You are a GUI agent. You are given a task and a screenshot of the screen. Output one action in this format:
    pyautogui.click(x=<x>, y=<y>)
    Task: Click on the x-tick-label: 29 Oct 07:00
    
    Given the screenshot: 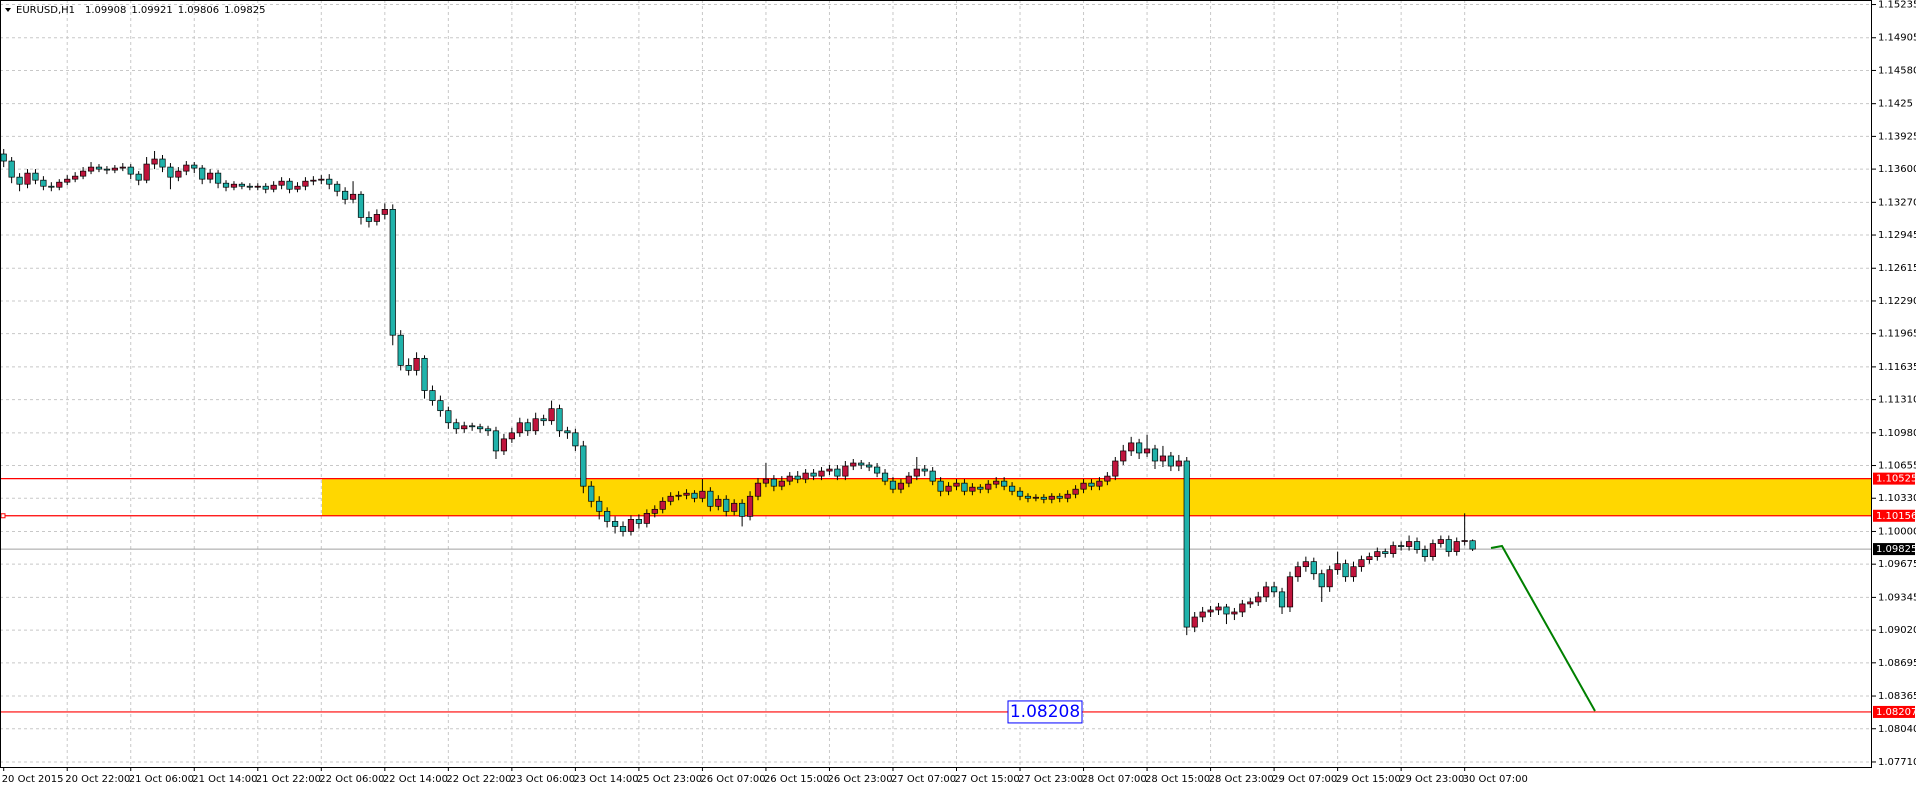 What is the action you would take?
    pyautogui.click(x=1304, y=779)
    